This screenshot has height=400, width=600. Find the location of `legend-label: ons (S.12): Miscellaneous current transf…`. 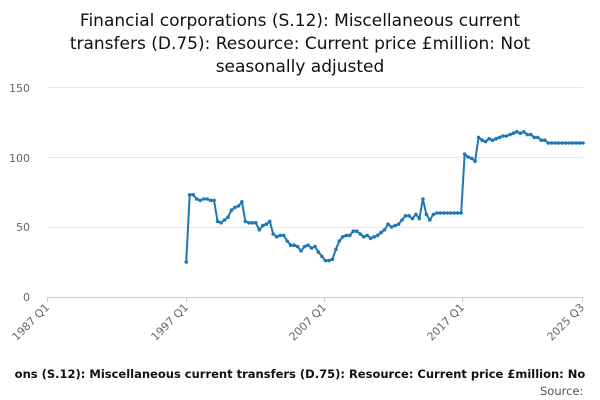

legend-label: ons (S.12): Miscellaneous current transf… is located at coordinates (300, 374).